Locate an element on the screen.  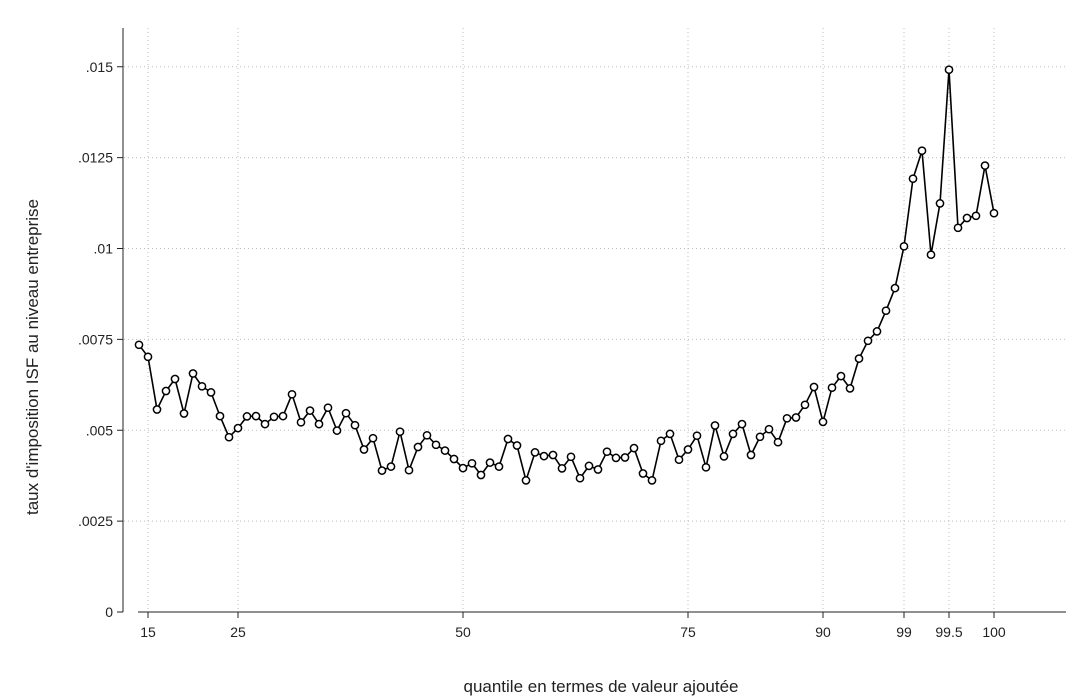
x-tick-label: 99.5 is located at coordinates (948, 632).